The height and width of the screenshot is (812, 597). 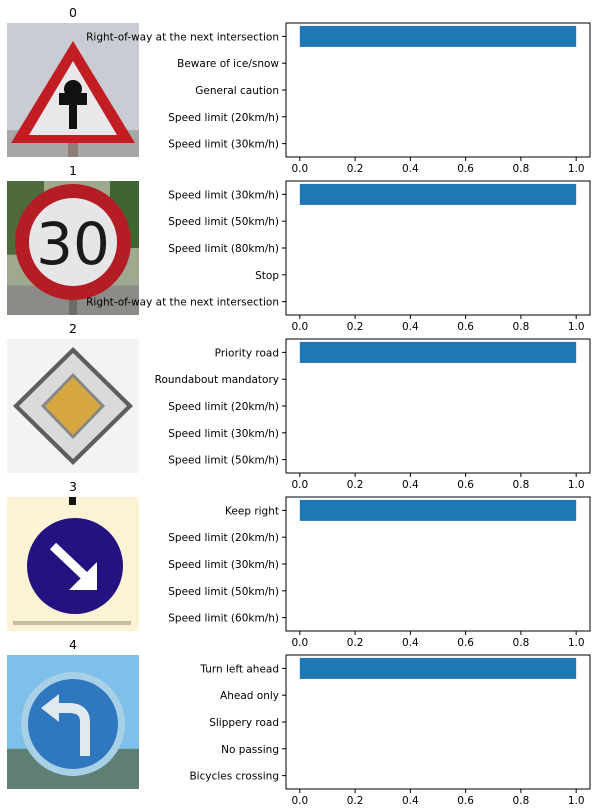 I want to click on diamond-yellow, so click(x=73, y=406).